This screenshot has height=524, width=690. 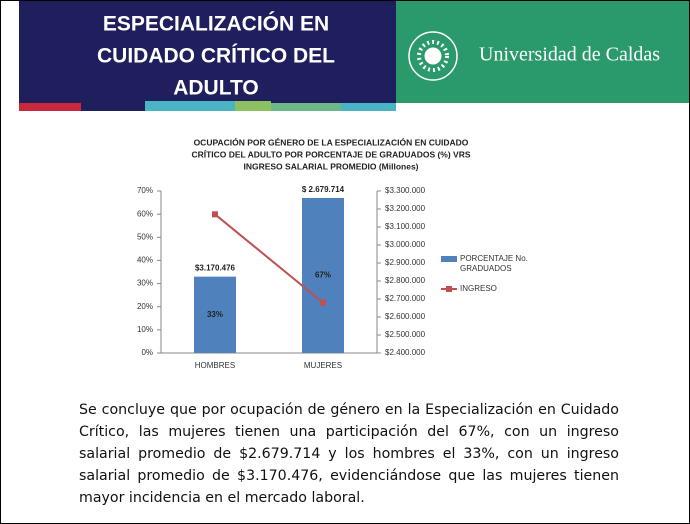 I want to click on data-label: $3.170.476, so click(x=215, y=268).